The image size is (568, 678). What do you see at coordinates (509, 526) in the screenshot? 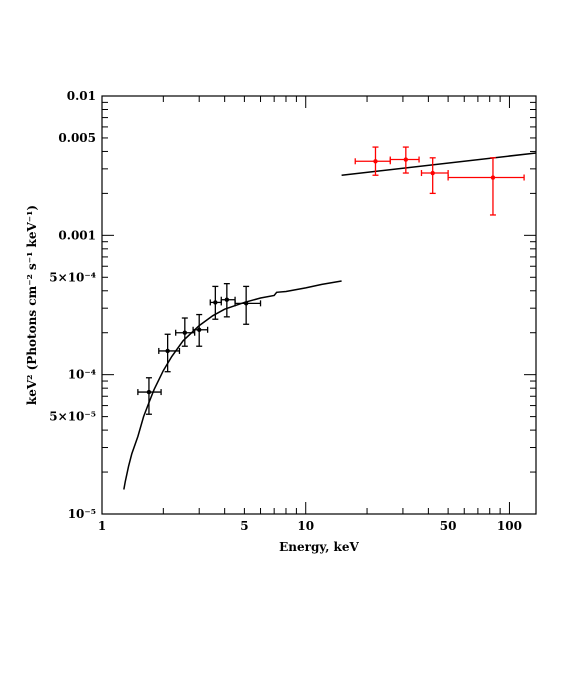
I see `x-tick-label: 100` at bounding box center [509, 526].